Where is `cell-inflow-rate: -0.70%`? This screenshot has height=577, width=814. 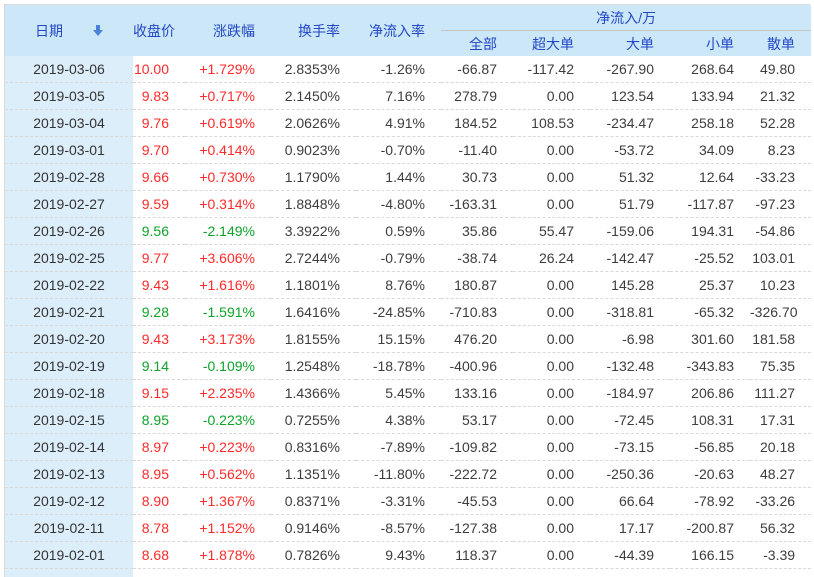
cell-inflow-rate: -0.70% is located at coordinates (398, 150).